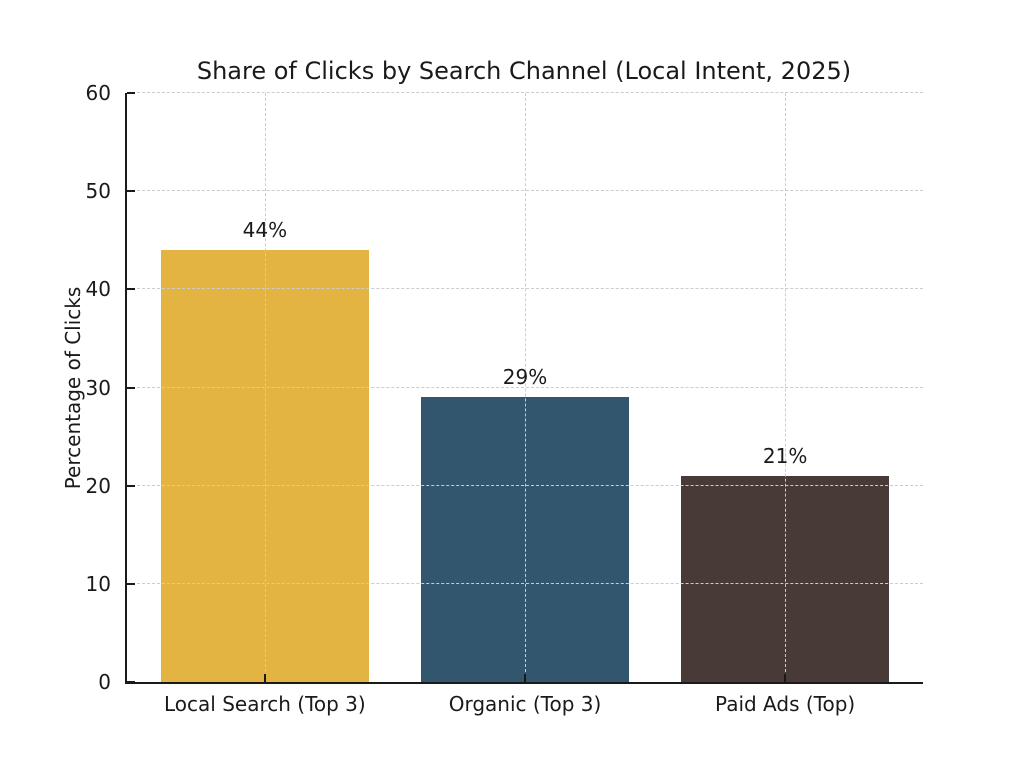  Describe the element at coordinates (525, 92) in the screenshot. I see `y-gridline` at that location.